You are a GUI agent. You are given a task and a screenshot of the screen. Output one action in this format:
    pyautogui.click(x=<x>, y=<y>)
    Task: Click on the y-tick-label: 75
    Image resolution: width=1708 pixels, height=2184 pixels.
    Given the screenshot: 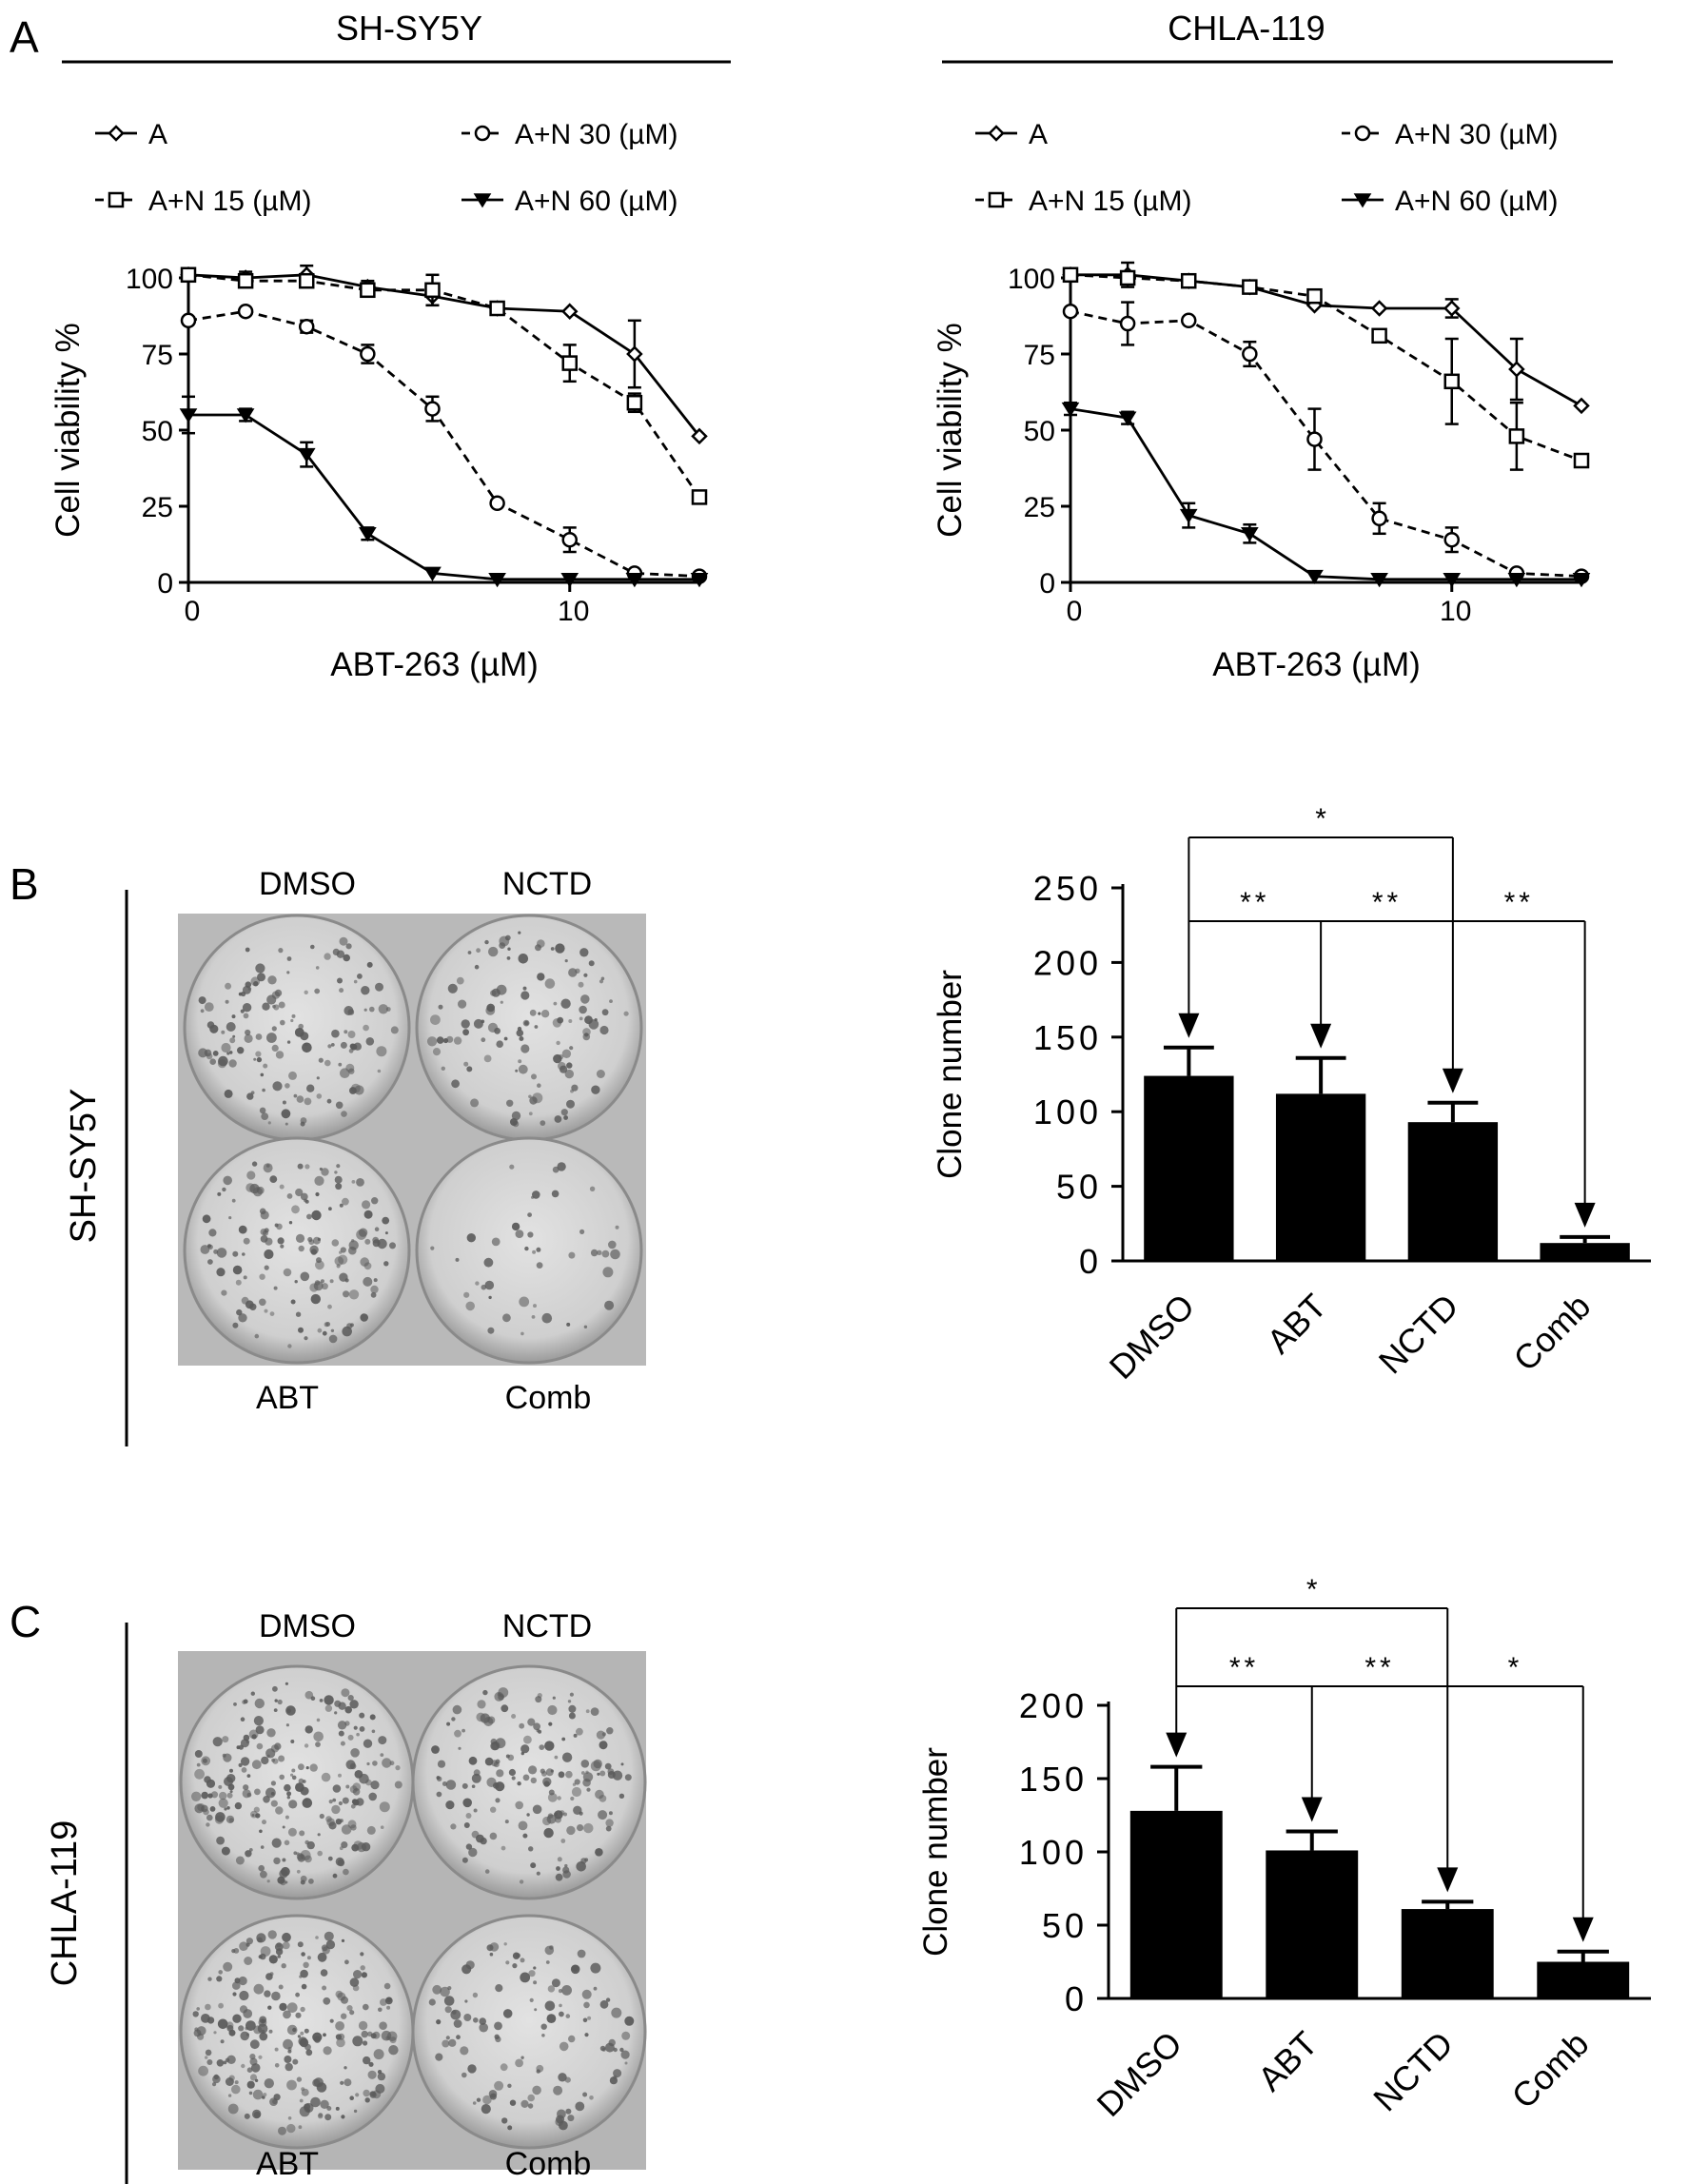 What is the action you would take?
    pyautogui.click(x=157, y=355)
    